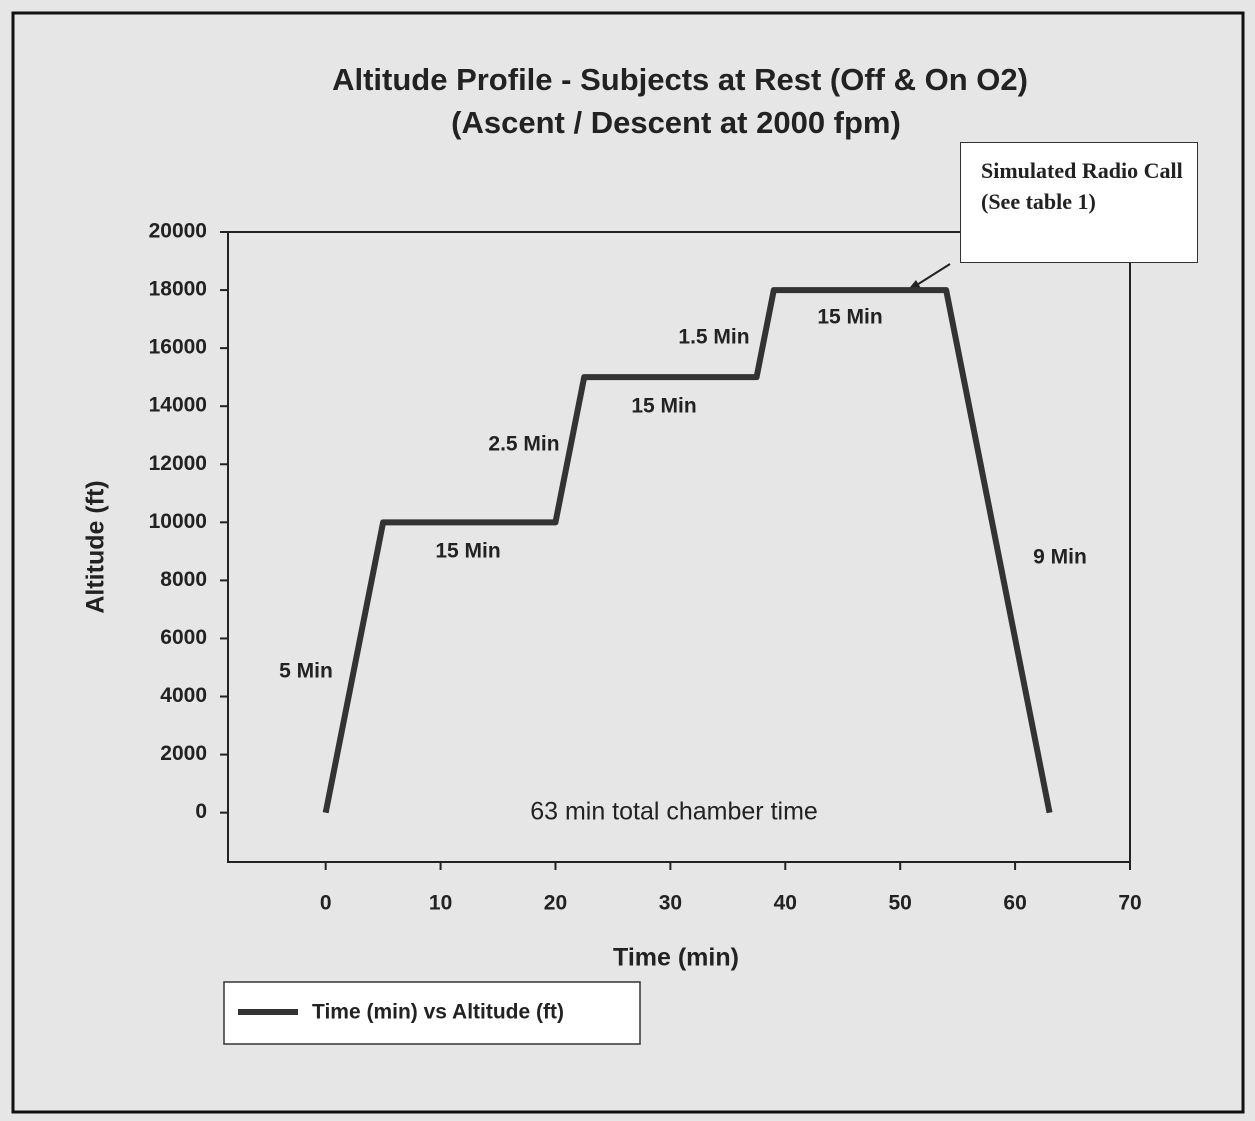 The width and height of the screenshot is (1255, 1121). I want to click on y-axis-label: Altitude (ft), so click(96, 546).